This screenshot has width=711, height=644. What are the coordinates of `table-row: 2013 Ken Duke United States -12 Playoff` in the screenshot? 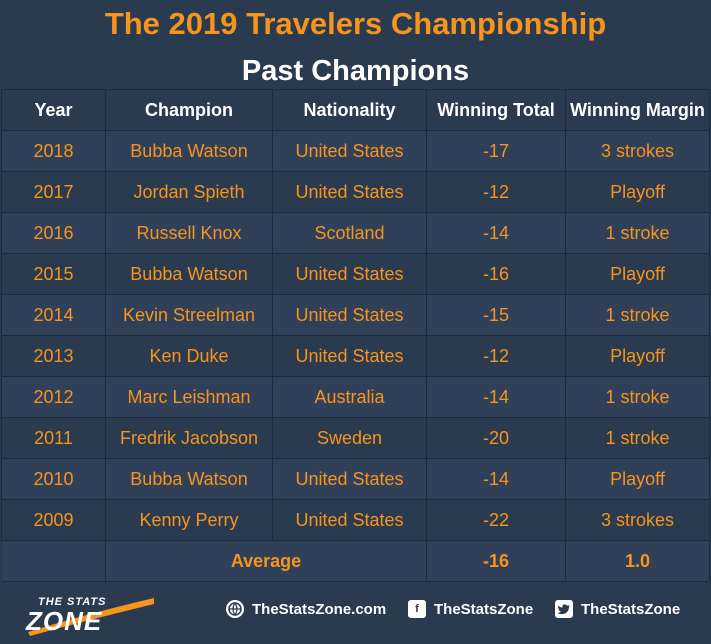 It's located at (355, 356).